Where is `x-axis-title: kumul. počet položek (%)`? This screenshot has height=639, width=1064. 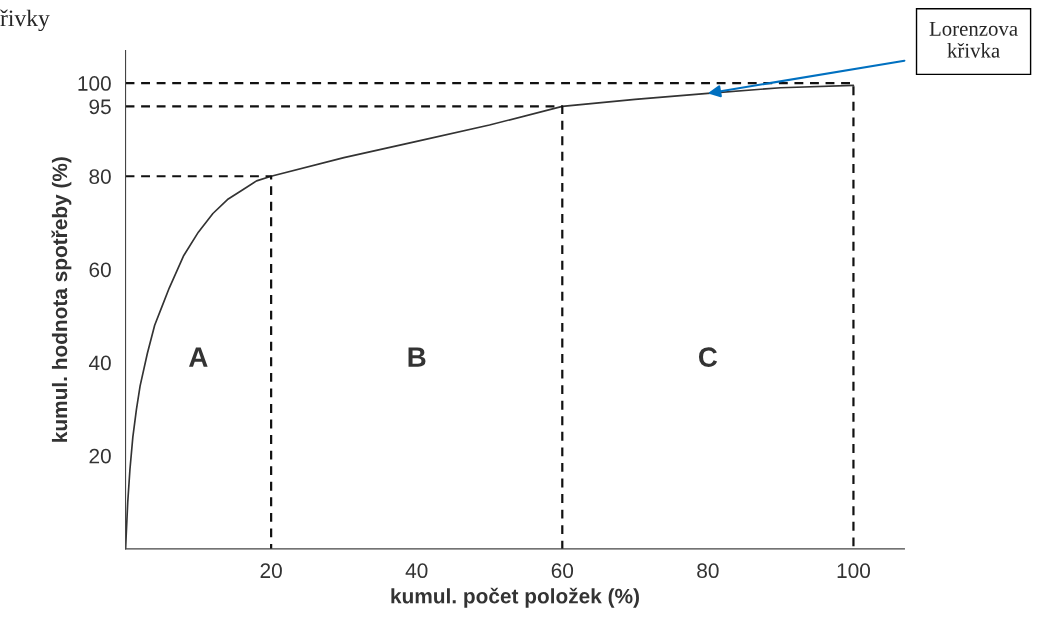
x-axis-title: kumul. počet položek (%) is located at coordinates (515, 597).